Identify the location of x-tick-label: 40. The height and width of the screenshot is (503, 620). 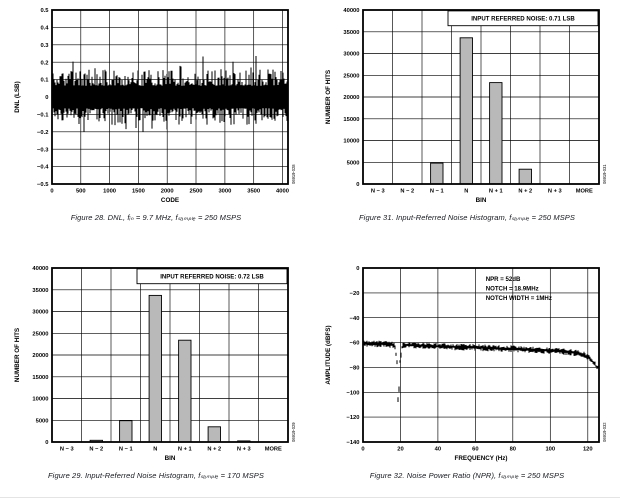
(438, 450).